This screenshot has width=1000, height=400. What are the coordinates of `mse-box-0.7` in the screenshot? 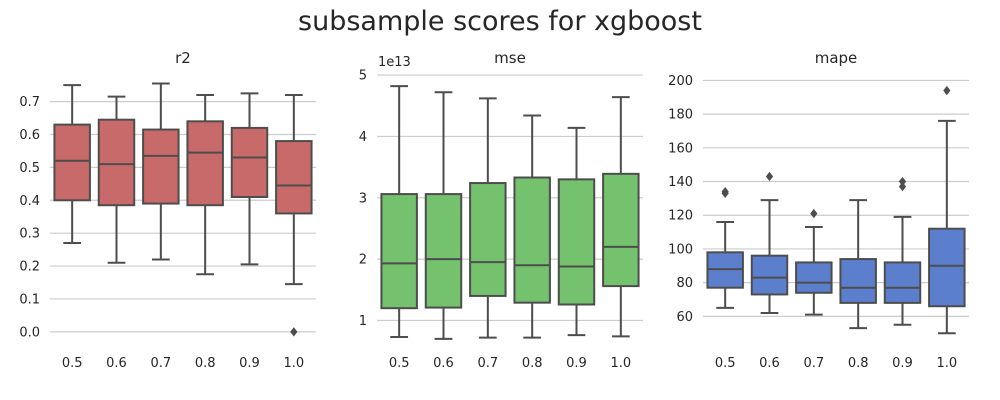 It's located at (488, 218).